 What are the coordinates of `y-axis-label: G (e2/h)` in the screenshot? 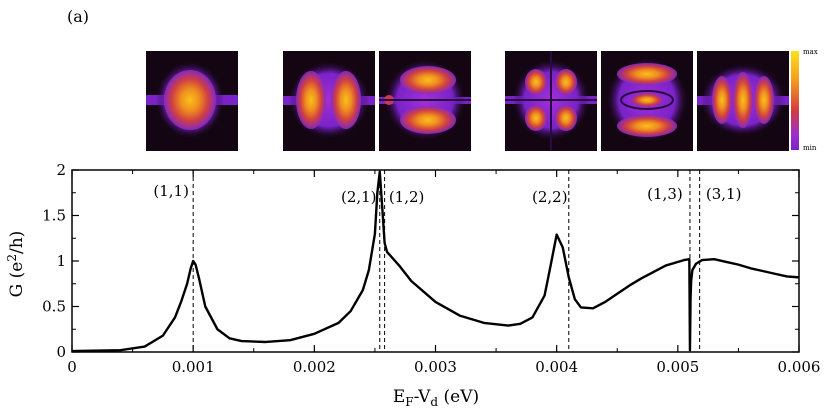 It's located at (16, 264).